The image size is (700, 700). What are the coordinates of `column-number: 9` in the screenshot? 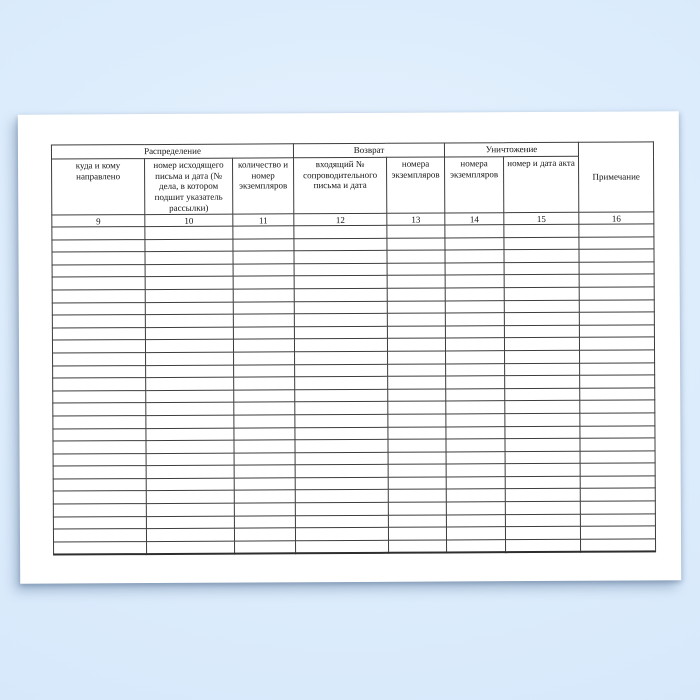 It's located at (98, 221).